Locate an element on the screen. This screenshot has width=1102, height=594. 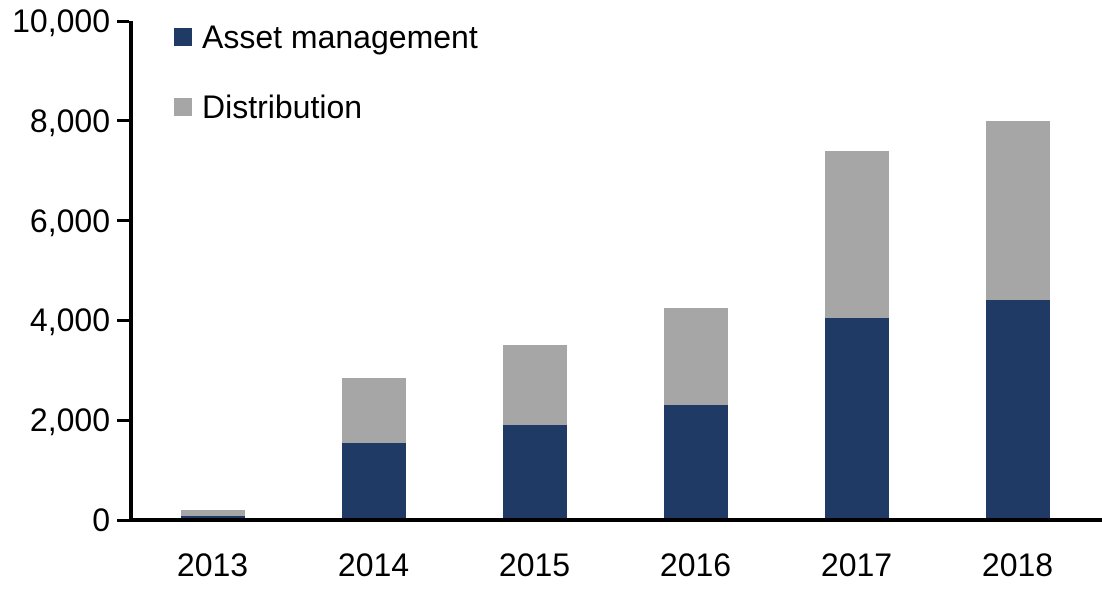
bar-2015-distribution is located at coordinates (534, 385).